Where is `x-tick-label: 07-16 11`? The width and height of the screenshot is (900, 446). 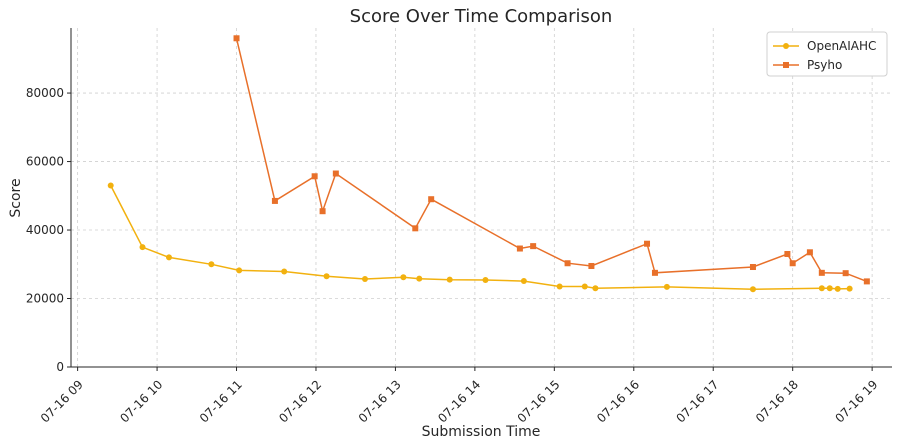
x-tick-label: 07-16 11 is located at coordinates (221, 401).